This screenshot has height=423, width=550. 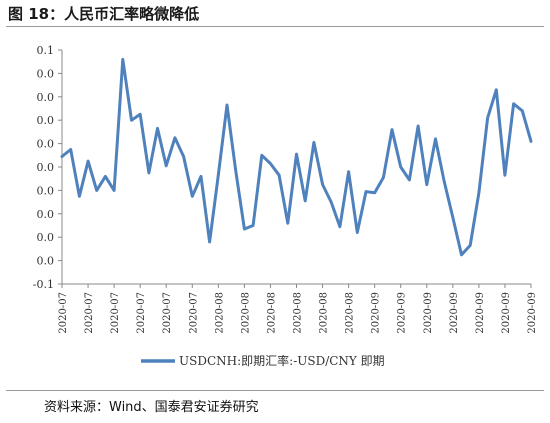 I want to click on y-tick-label: -0.1, so click(x=43, y=284).